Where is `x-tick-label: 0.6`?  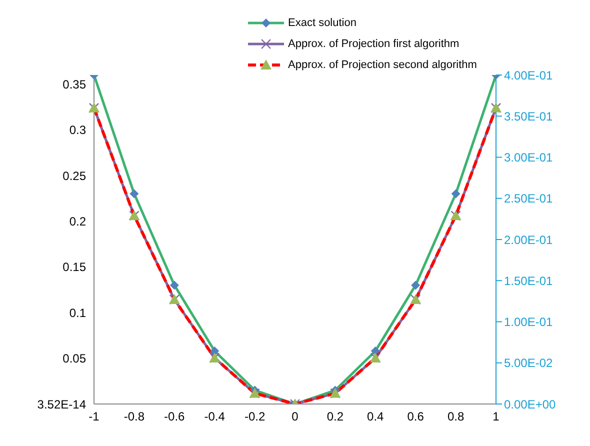 x-tick-label: 0.6 is located at coordinates (415, 417).